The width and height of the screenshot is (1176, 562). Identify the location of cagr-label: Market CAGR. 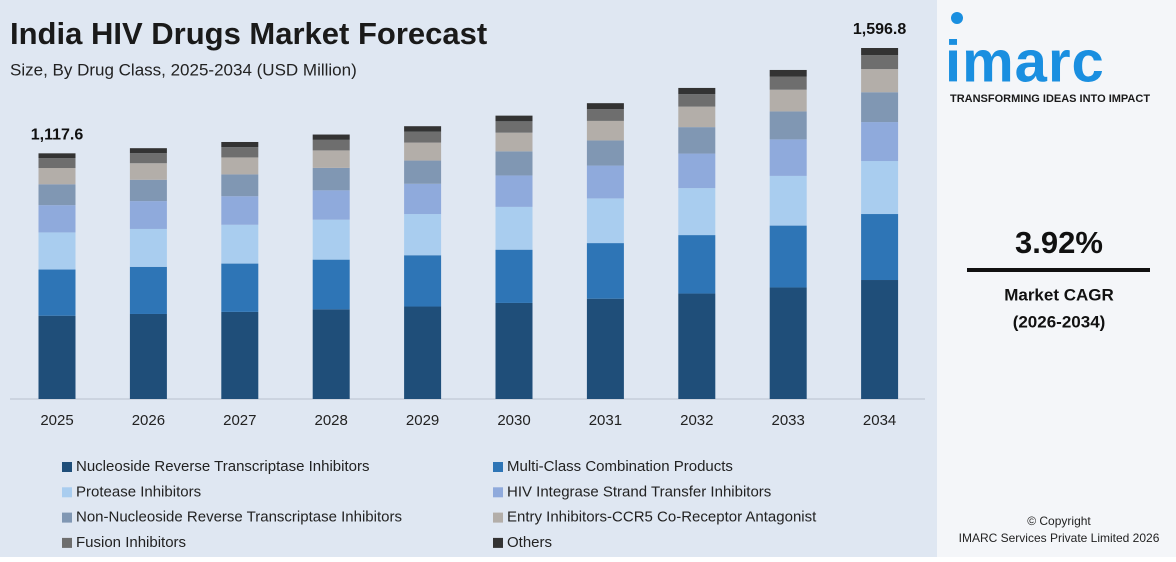
(1059, 294).